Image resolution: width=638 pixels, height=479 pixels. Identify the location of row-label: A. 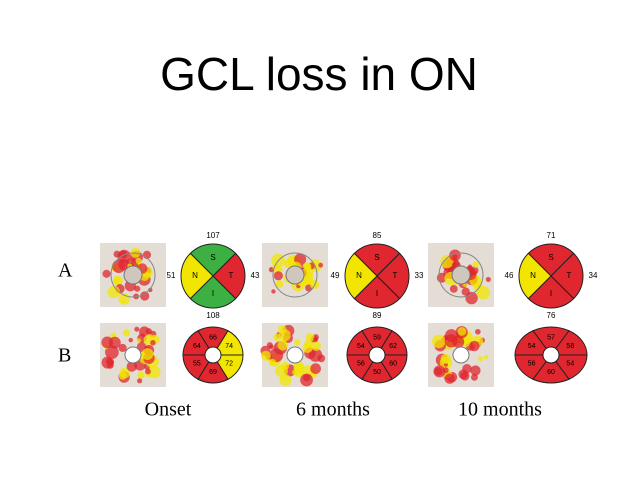
(65, 271).